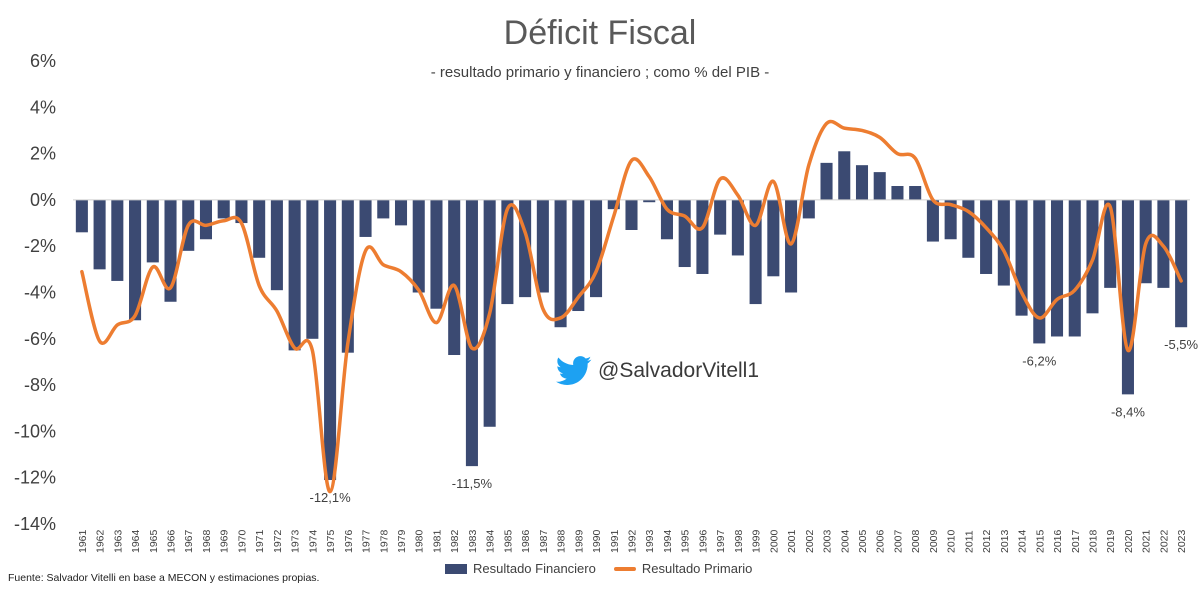 The image size is (1200, 589). I want to click on x-tick-label: 1979, so click(402, 541).